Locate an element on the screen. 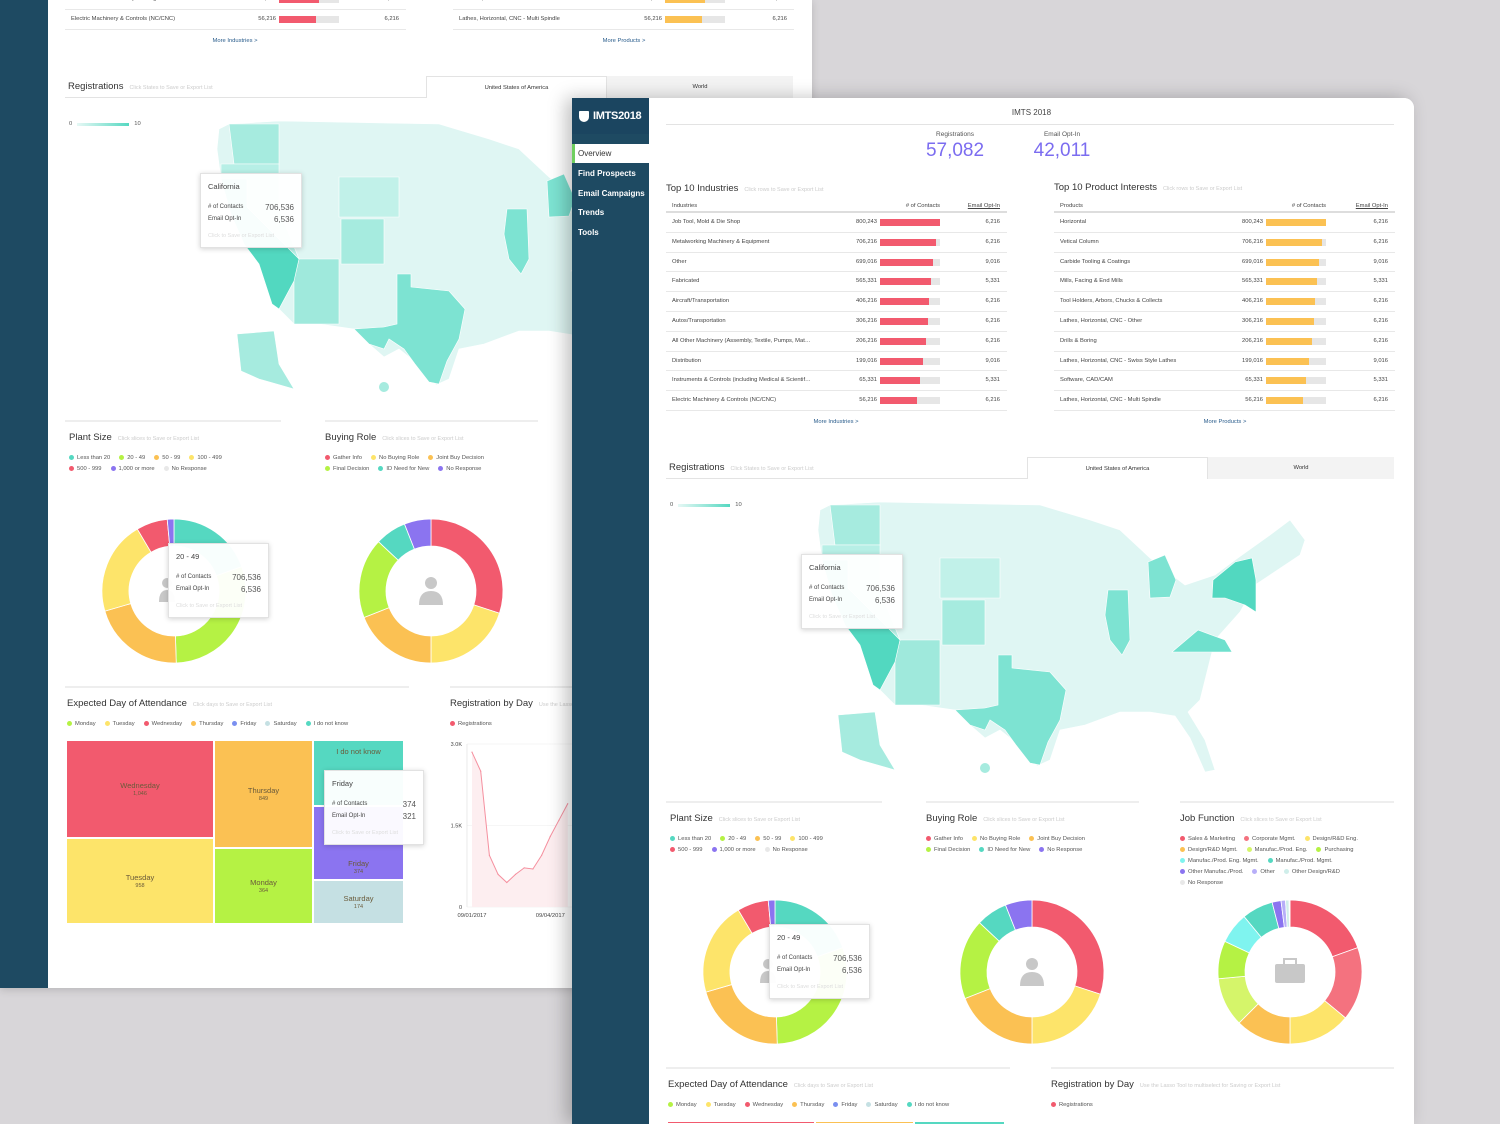 The width and height of the screenshot is (1500, 1124). table-row: Drills & Boring 206,216 6,216 is located at coordinates (1224, 342).